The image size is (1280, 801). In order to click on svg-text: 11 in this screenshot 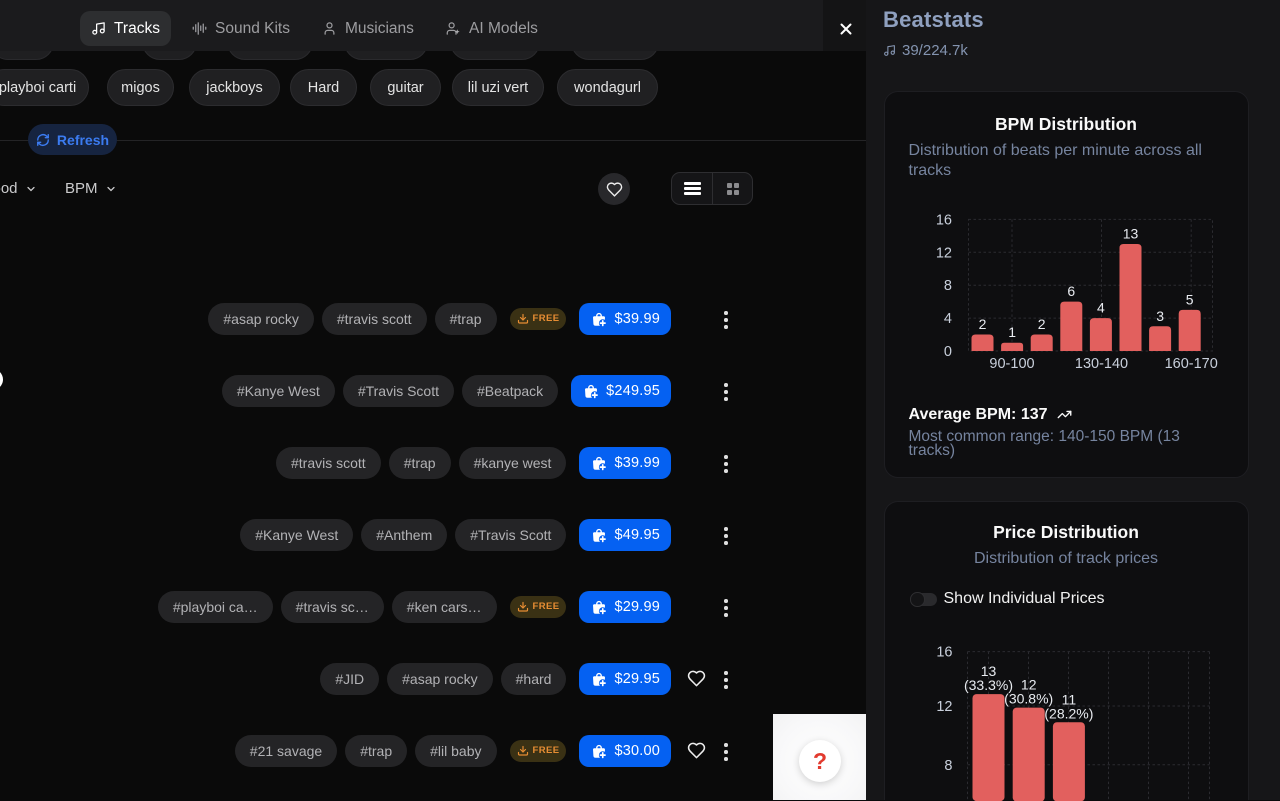, I will do `click(1068, 699)`.